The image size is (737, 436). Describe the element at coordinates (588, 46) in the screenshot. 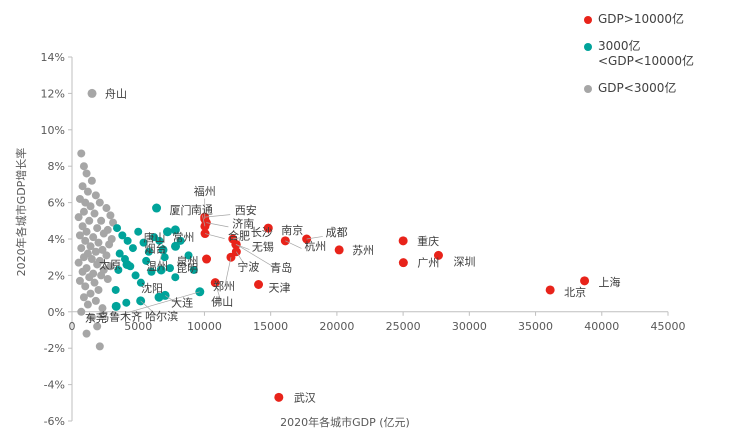

I see `legend-dot-teal-icon` at that location.